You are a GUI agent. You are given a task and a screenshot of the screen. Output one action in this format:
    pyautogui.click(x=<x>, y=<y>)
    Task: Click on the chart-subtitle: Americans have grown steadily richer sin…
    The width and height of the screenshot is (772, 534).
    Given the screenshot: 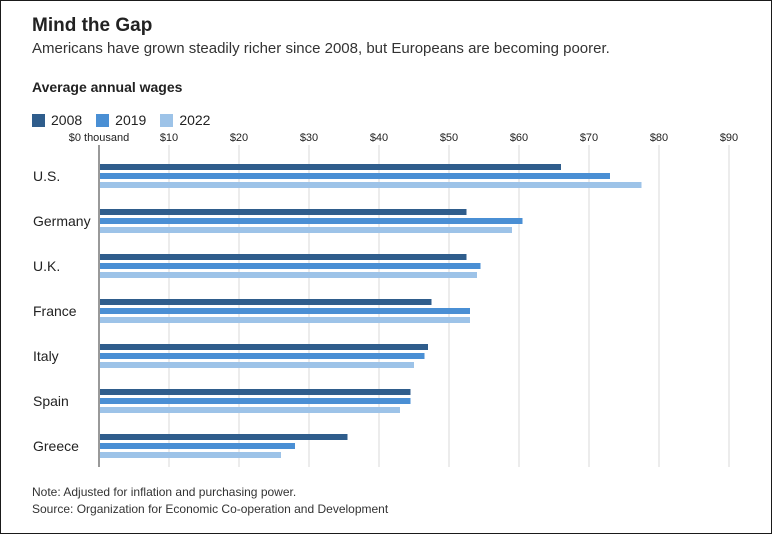 What is the action you would take?
    pyautogui.click(x=321, y=48)
    